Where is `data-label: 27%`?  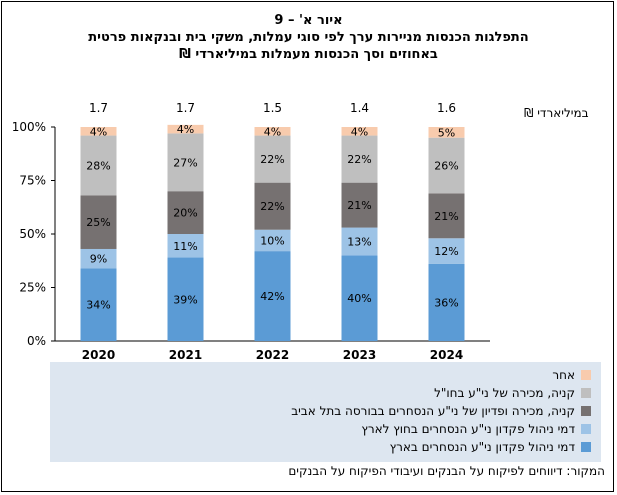 data-label: 27% is located at coordinates (185, 162).